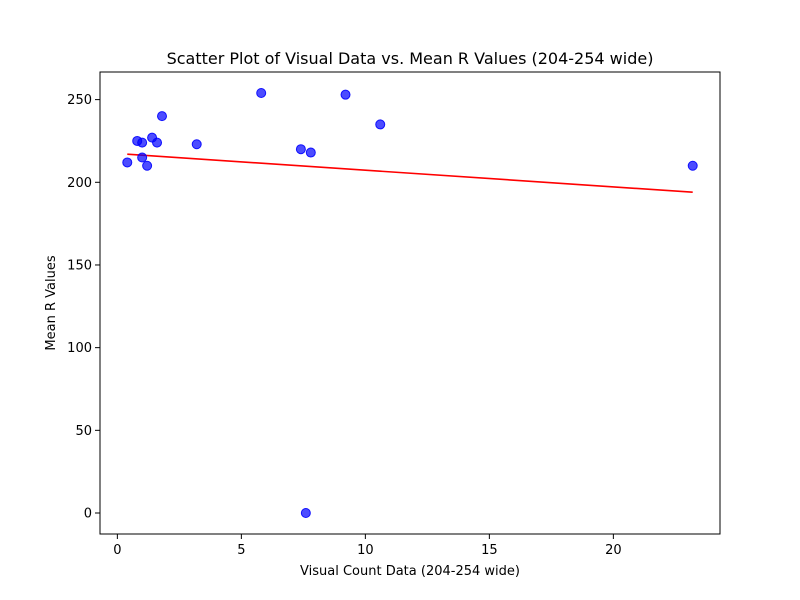  I want to click on y-tick-label: 0, so click(88, 514).